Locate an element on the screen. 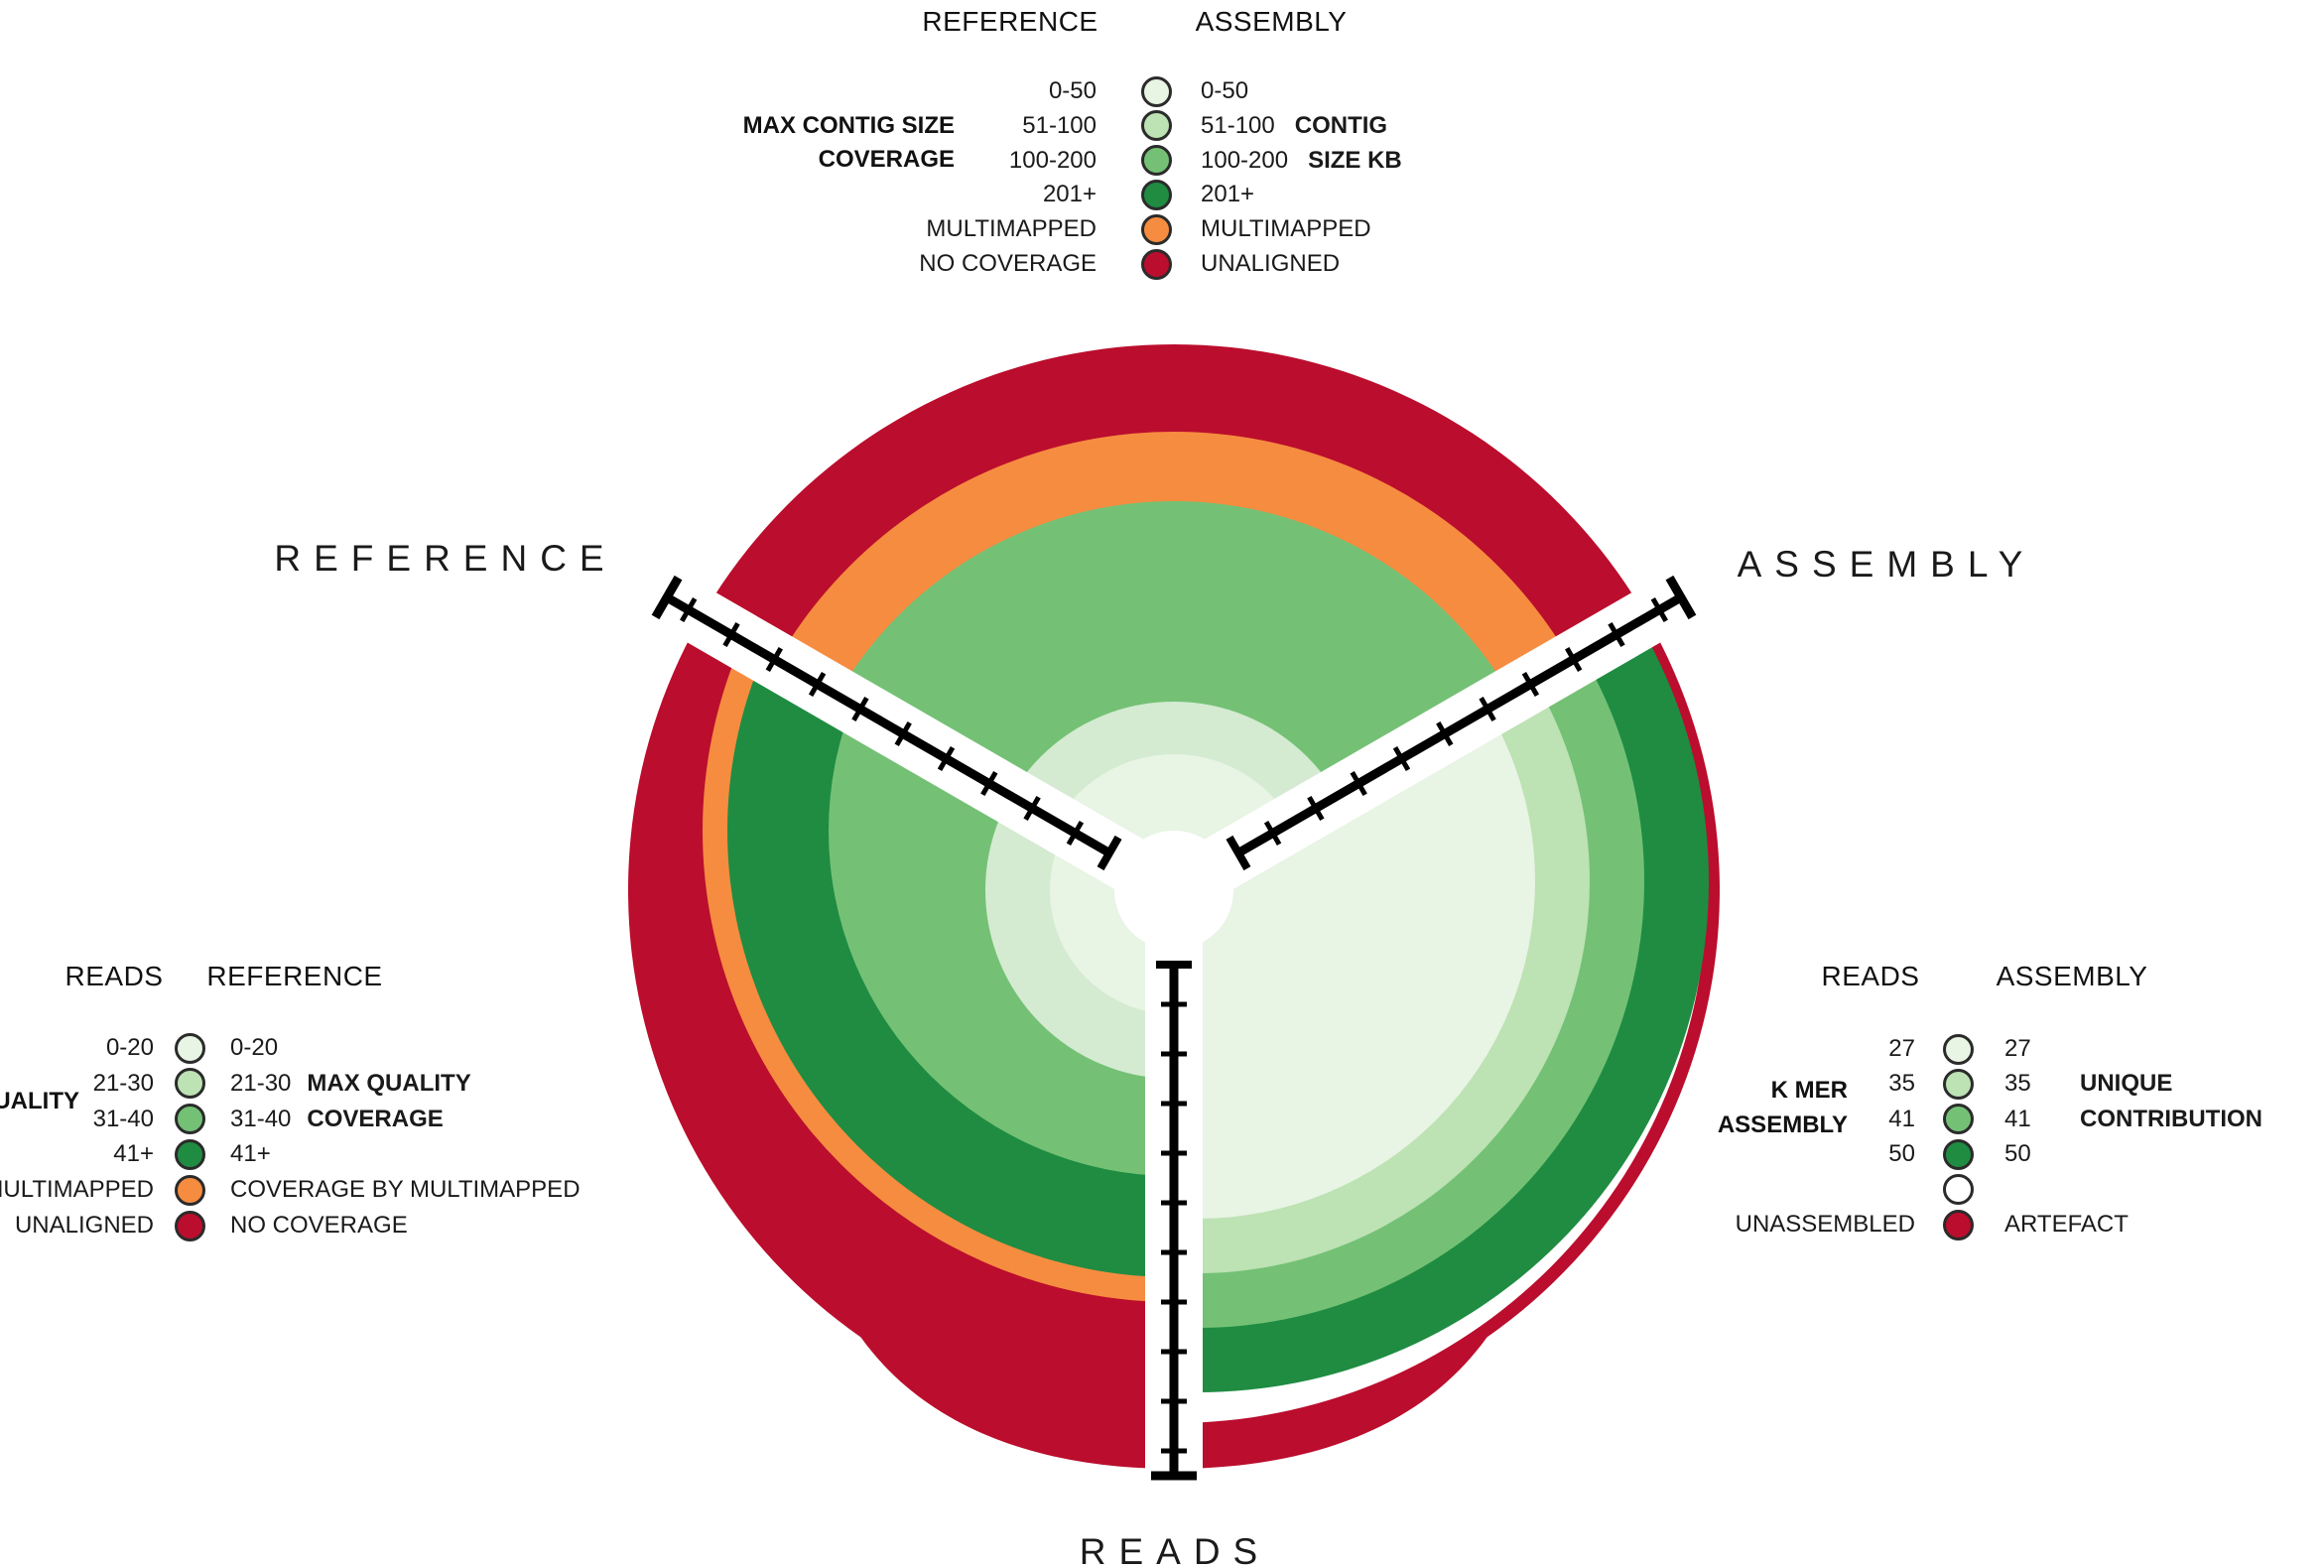 This screenshot has height=1568, width=2324. top-legend-label-coverage: COVERAGE is located at coordinates (886, 159).